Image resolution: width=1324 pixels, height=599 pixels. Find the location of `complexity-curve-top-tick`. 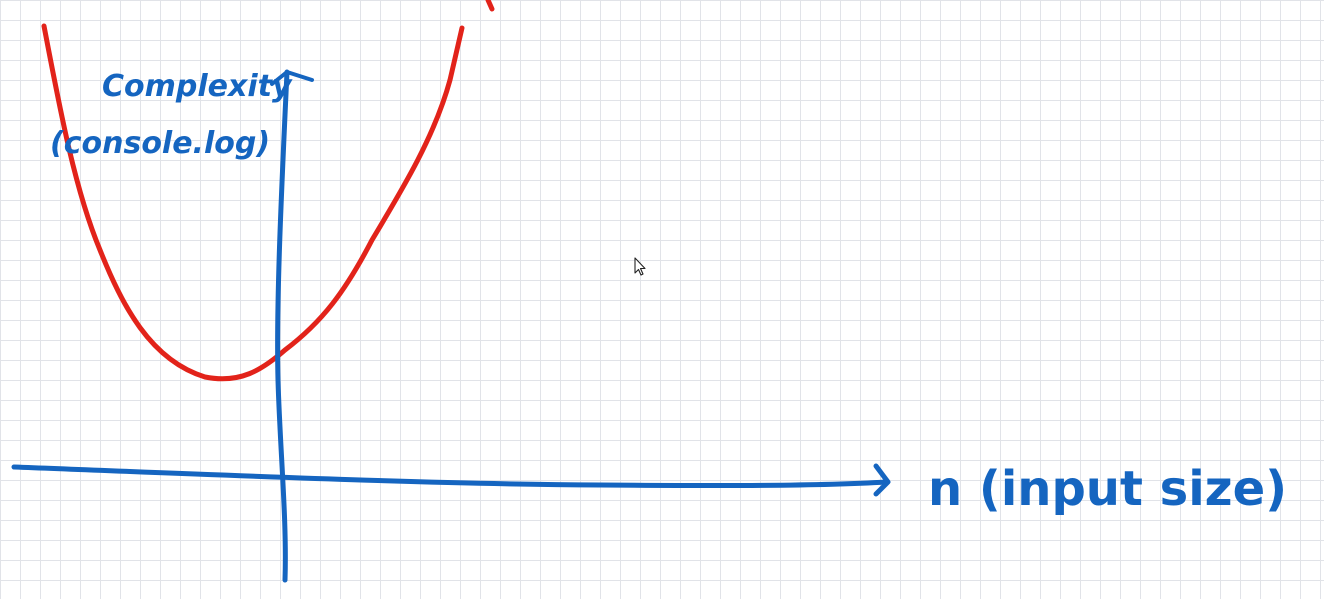

complexity-curve-top-tick is located at coordinates (490, 6).